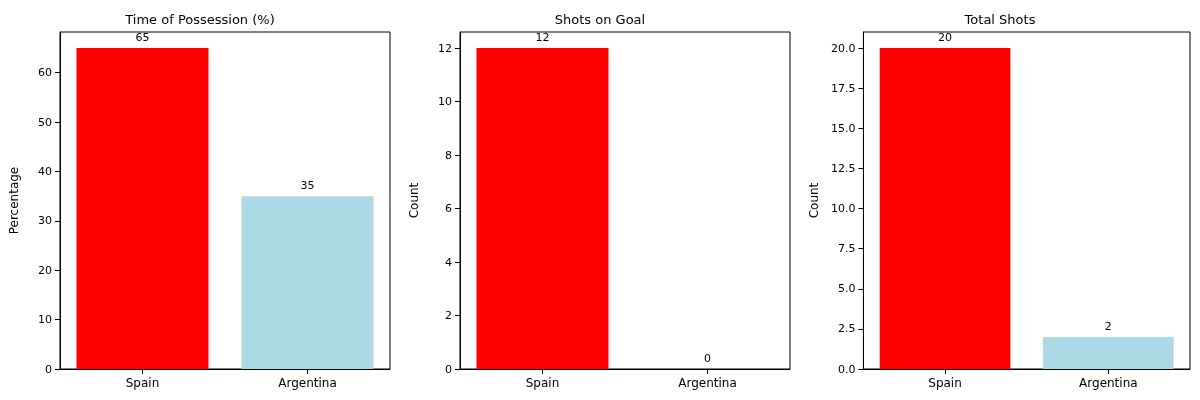 This screenshot has width=1200, height=400. Describe the element at coordinates (999, 19) in the screenshot. I see `chart-title: Total Shots` at that location.